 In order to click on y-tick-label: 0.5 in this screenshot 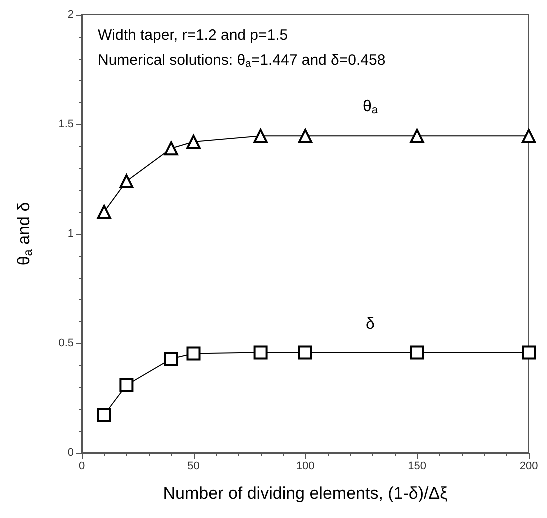, I will do `click(66, 344)`.